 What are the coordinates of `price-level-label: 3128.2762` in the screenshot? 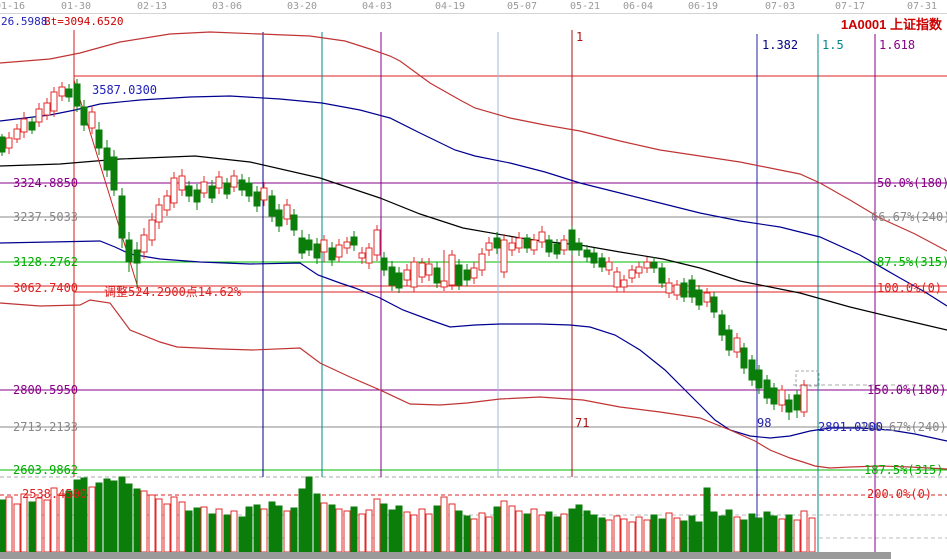 It's located at (46, 262).